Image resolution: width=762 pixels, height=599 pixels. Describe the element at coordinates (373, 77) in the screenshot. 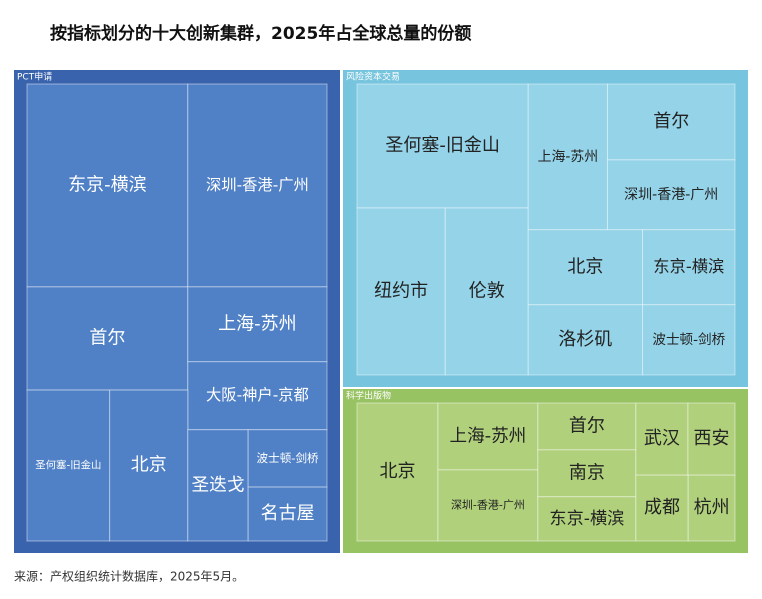

I see `panel-label: 风险资本交易` at that location.